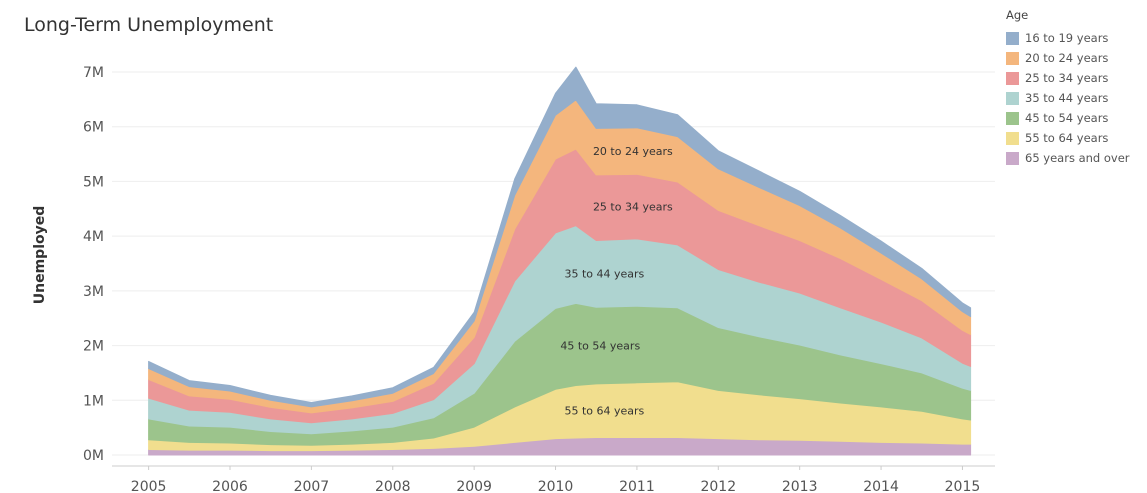 The width and height of the screenshot is (1147, 493). What do you see at coordinates (800, 486) in the screenshot?
I see `x-tick-label: 2013` at bounding box center [800, 486].